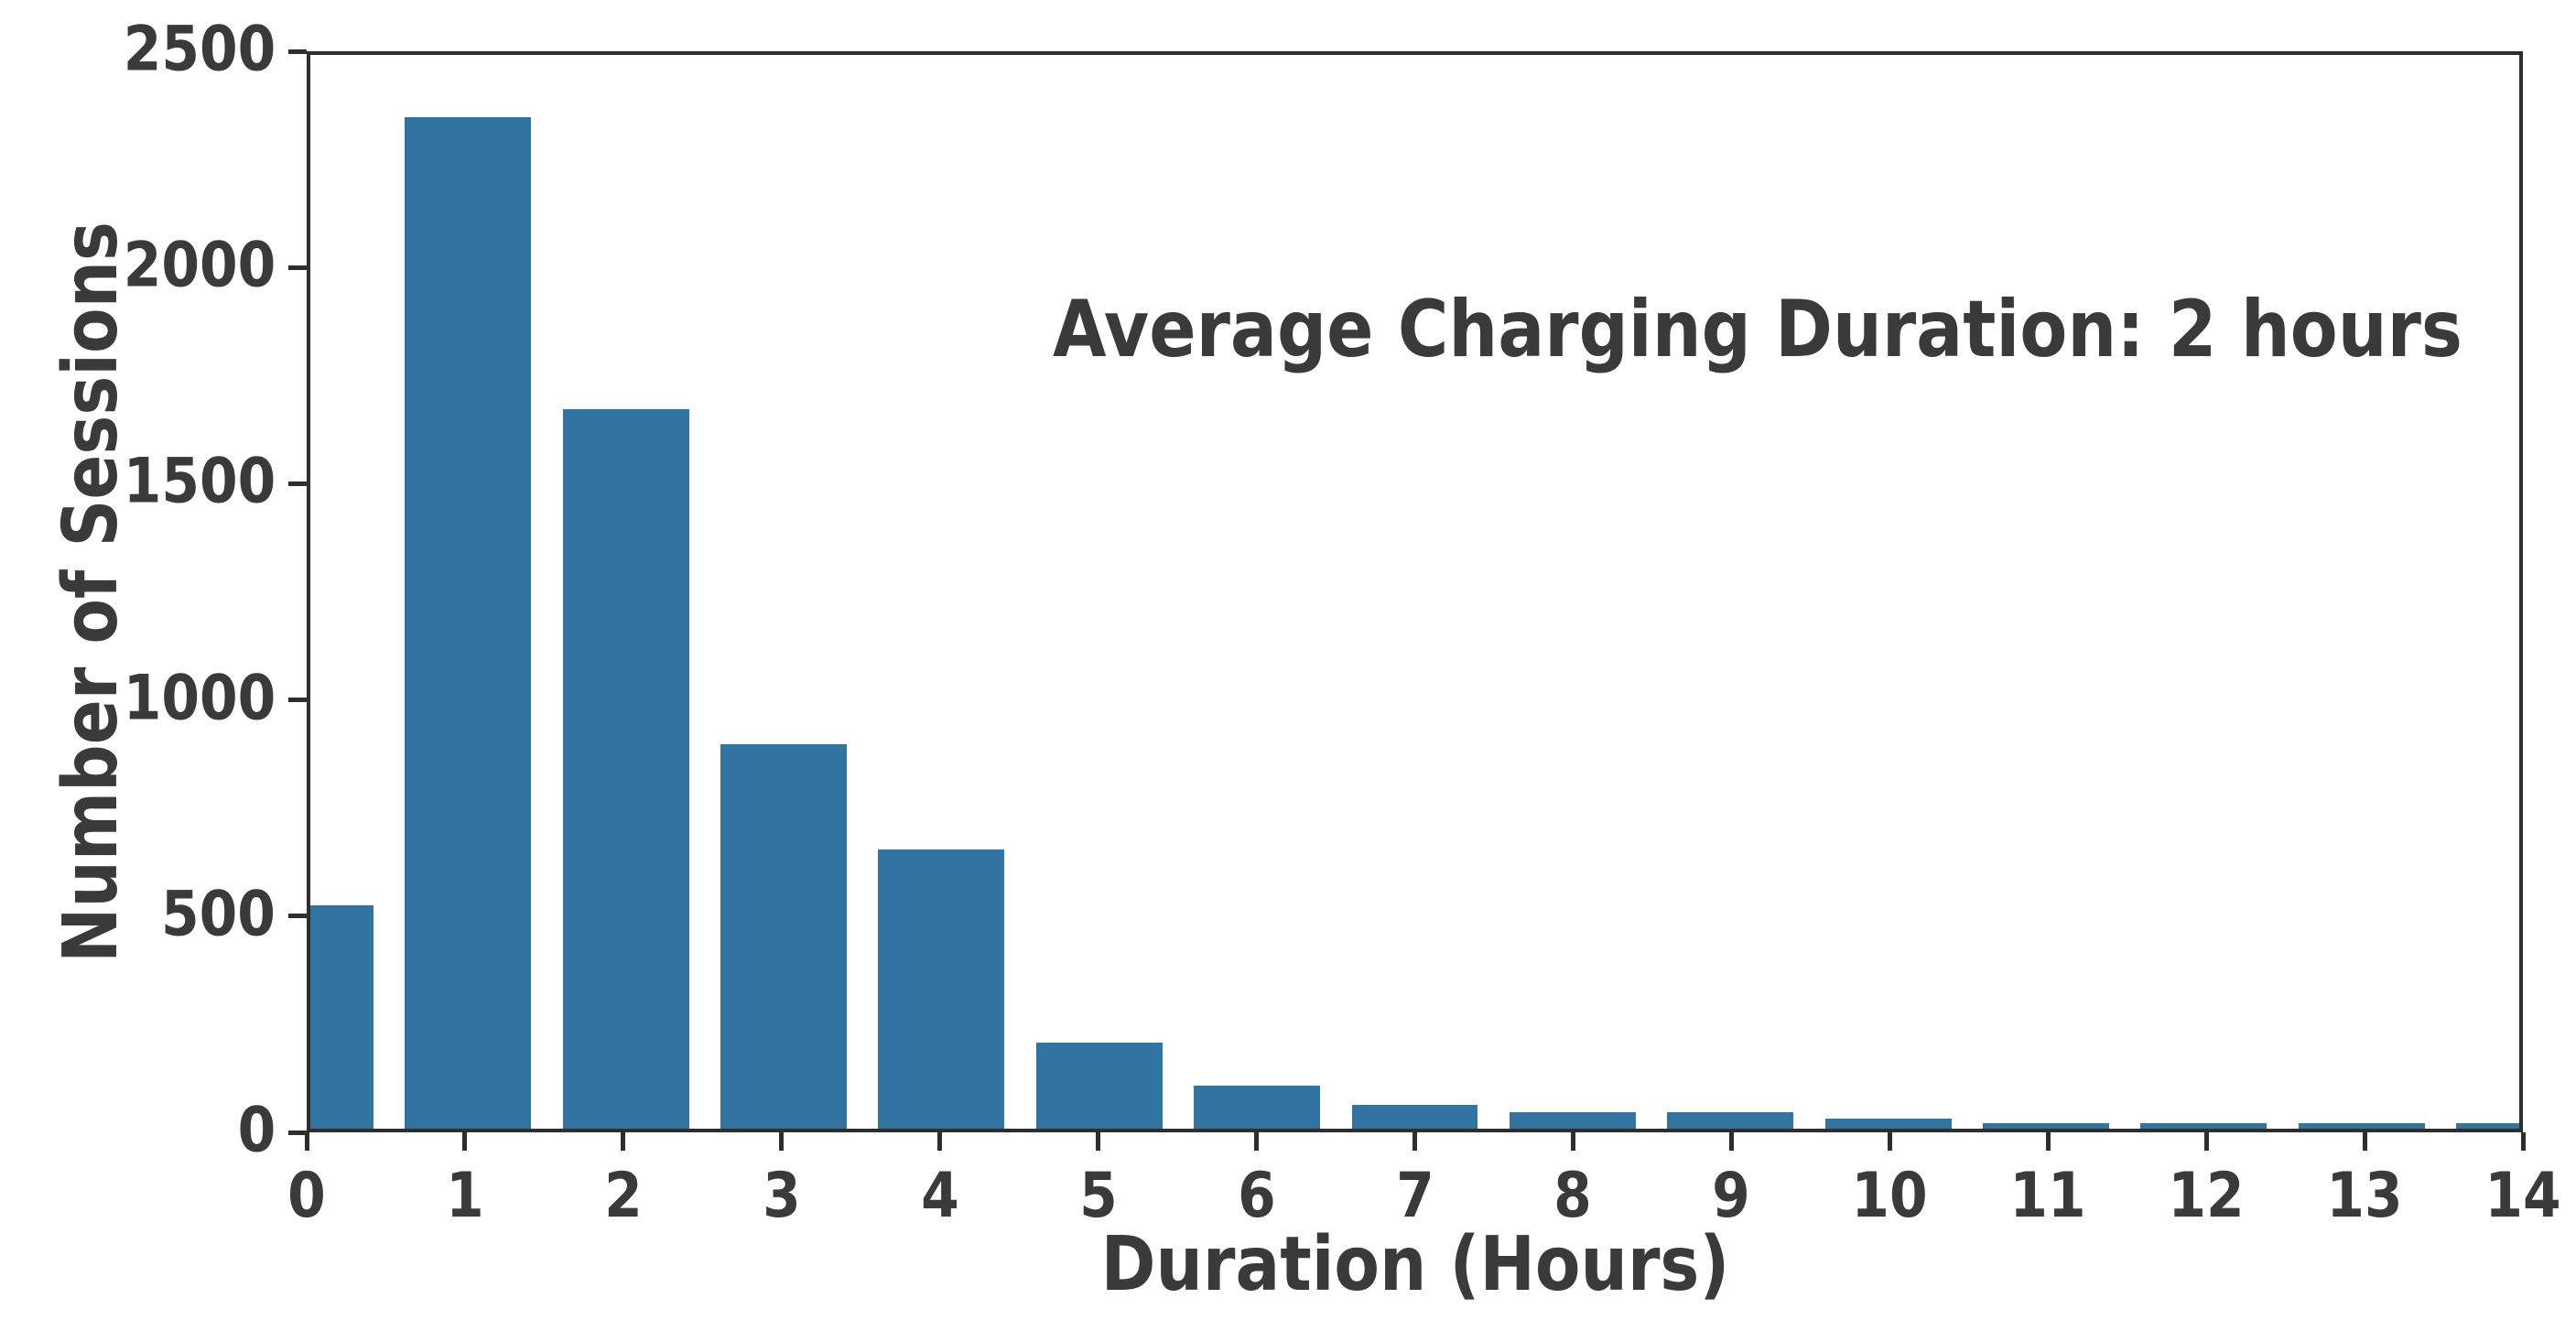 This screenshot has width=2576, height=1320. Describe the element at coordinates (1098, 1196) in the screenshot. I see `x-tick-label-5: 5` at that location.